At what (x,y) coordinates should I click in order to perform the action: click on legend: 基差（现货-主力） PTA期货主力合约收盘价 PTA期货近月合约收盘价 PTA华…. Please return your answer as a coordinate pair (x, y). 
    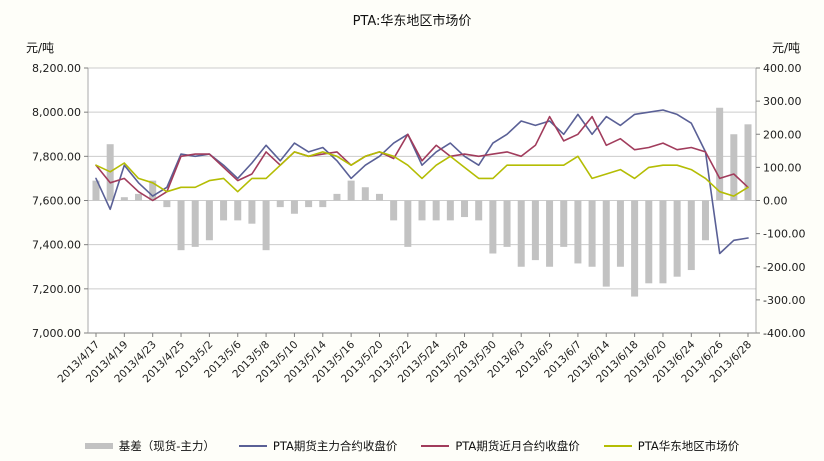
    Looking at the image, I should click on (412, 446).